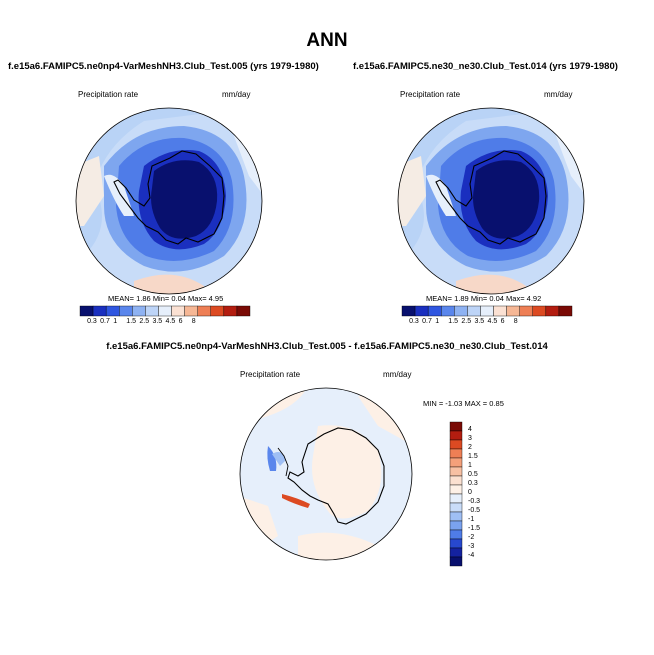 The height and width of the screenshot is (655, 654). I want to click on panel-3-map, so click(326, 474).